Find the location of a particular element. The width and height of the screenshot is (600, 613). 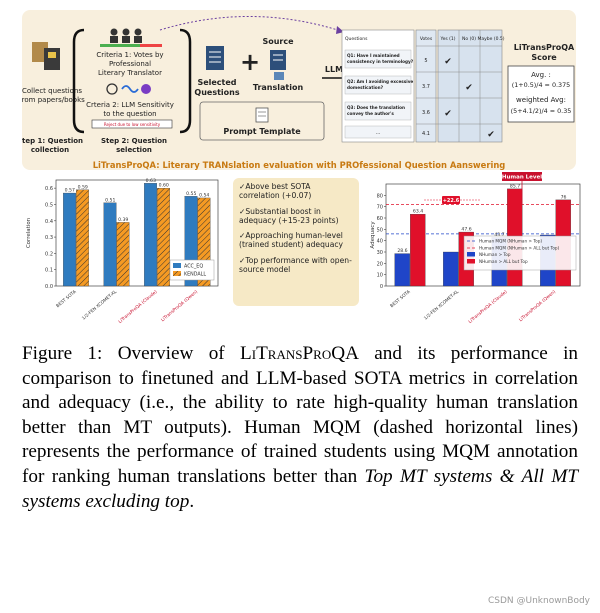

q4-votes: 4.1 is located at coordinates (426, 134).